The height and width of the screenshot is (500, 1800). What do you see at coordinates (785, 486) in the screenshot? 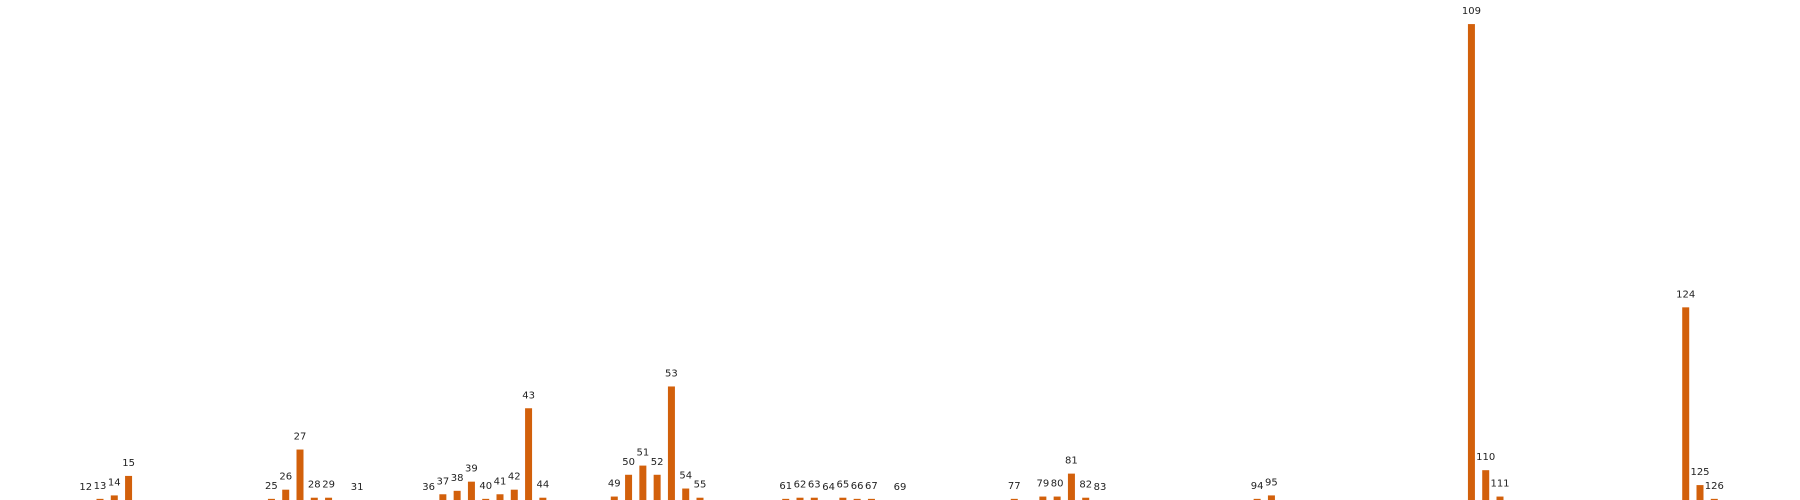
I see `bar-label: 61` at bounding box center [785, 486].